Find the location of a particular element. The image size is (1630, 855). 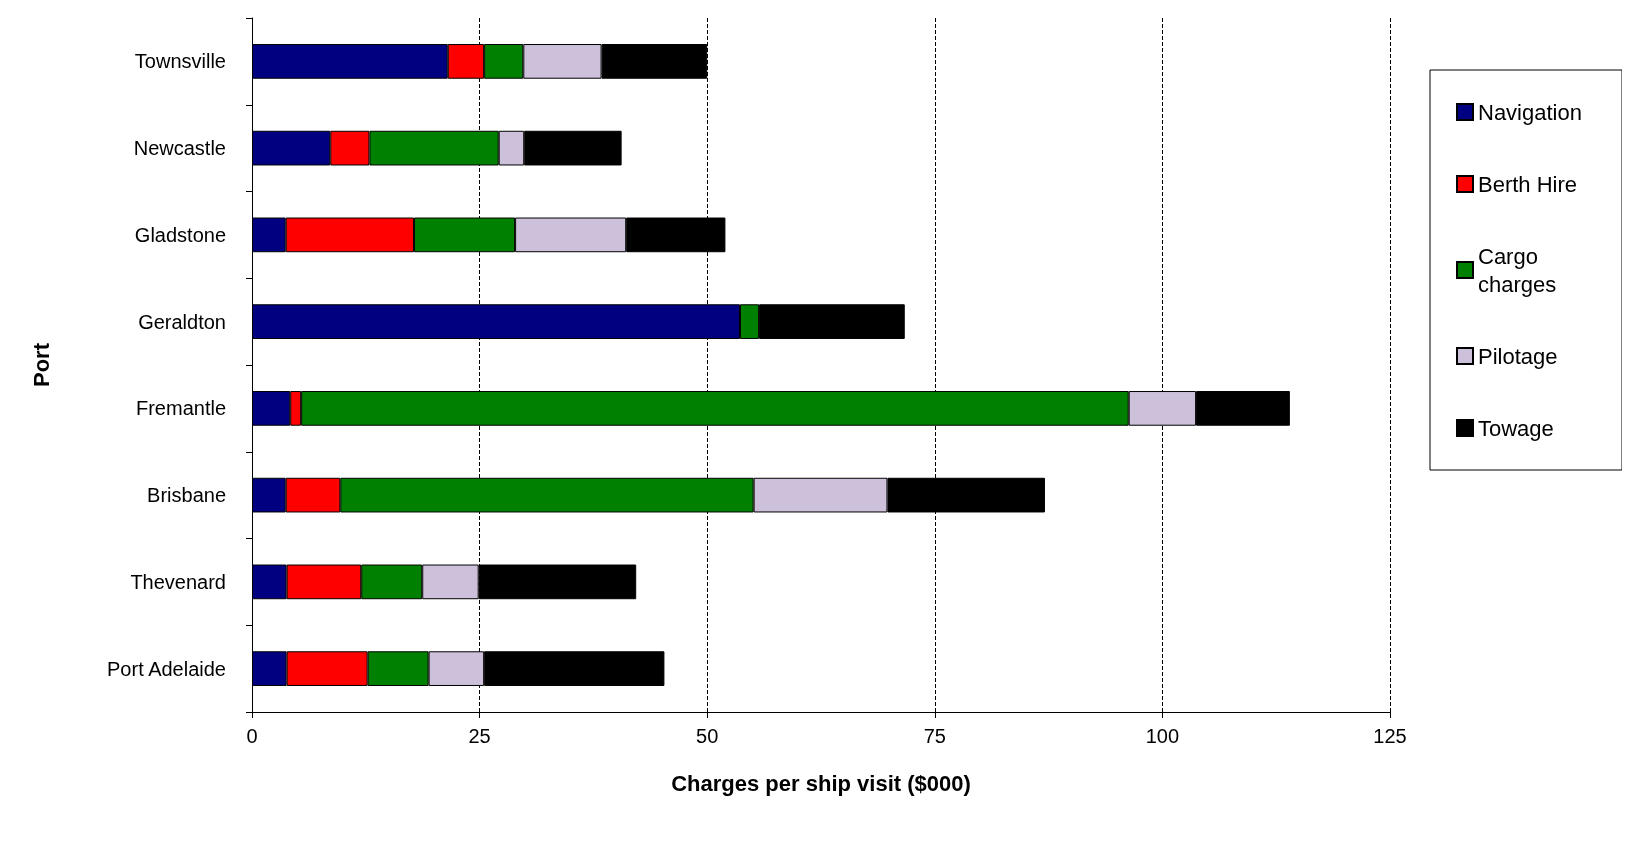

y-tick-label: Fremantle is located at coordinates (180, 408).